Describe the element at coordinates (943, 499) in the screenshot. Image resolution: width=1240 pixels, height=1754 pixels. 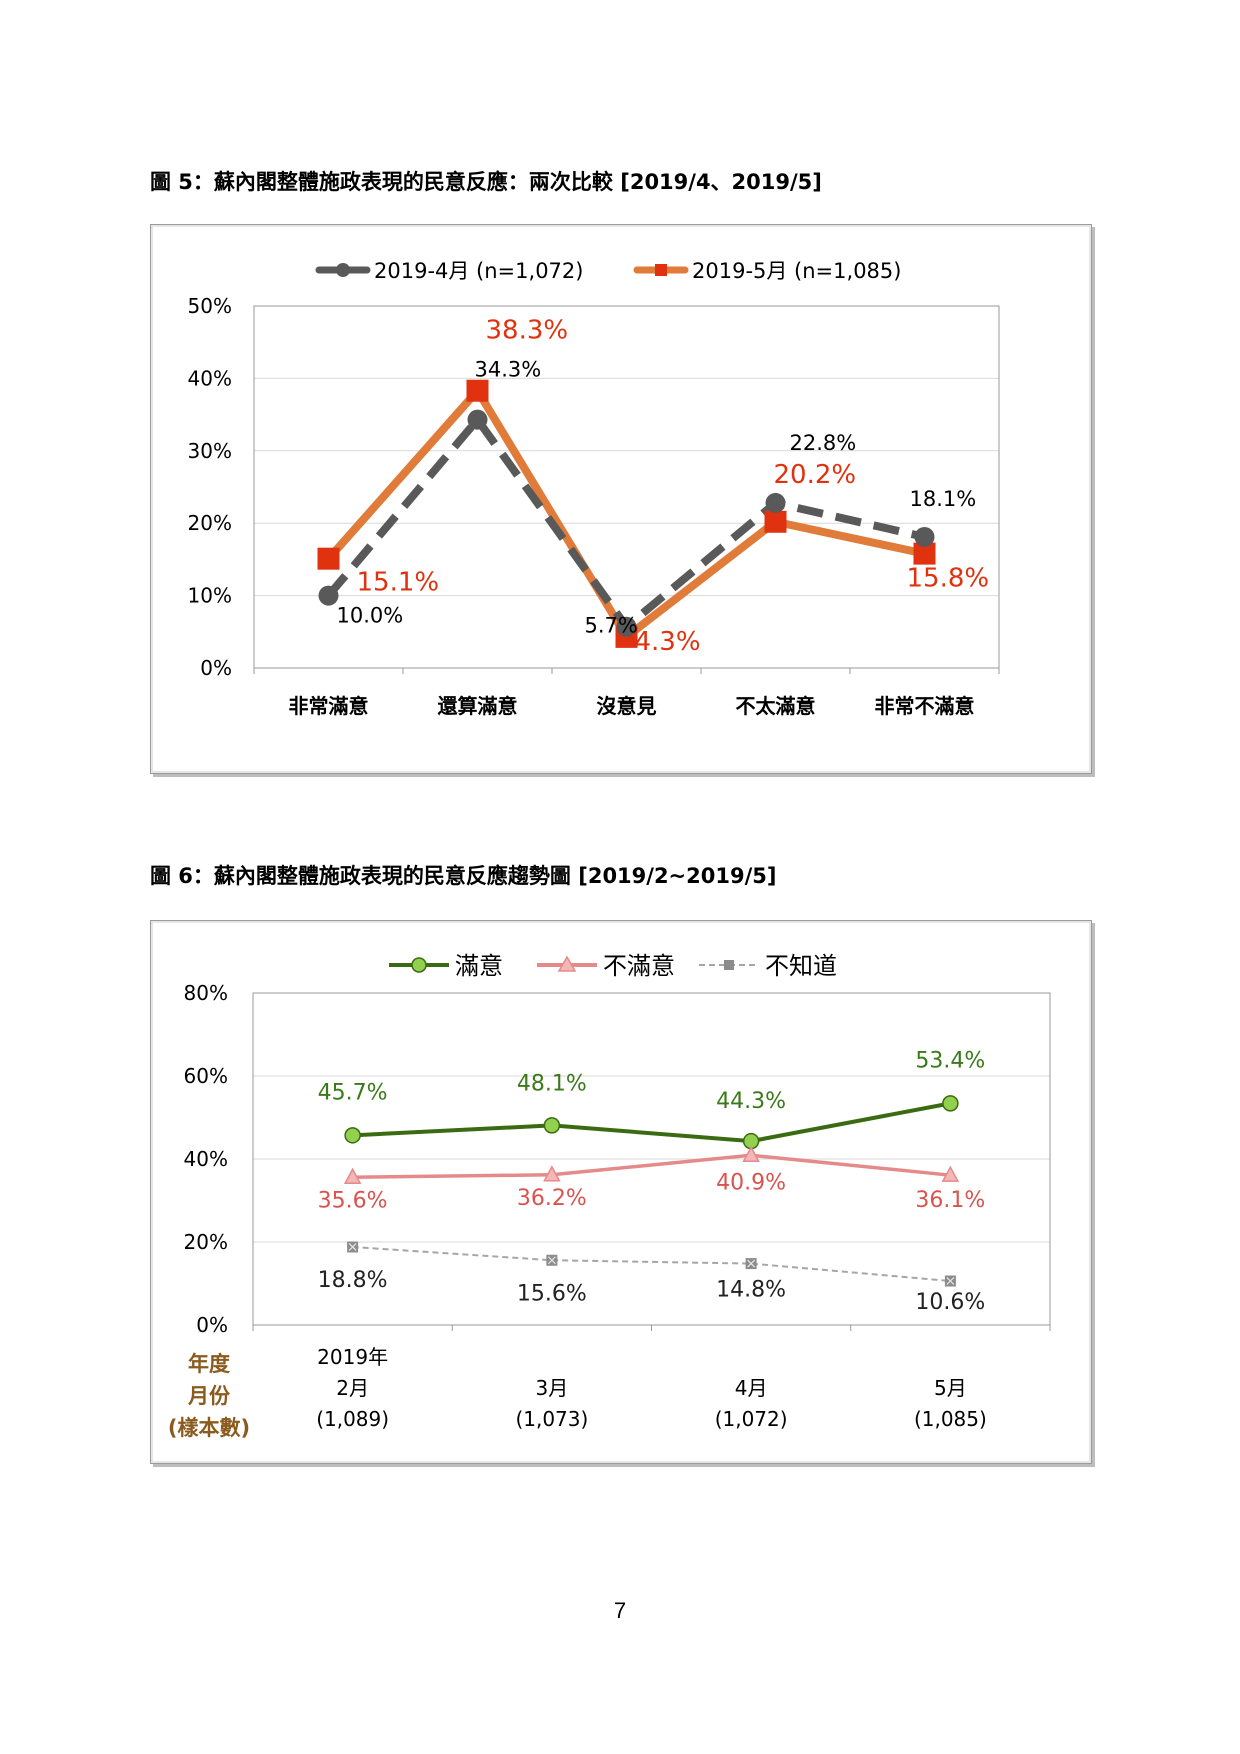
I see `data-label: 18.1%` at that location.